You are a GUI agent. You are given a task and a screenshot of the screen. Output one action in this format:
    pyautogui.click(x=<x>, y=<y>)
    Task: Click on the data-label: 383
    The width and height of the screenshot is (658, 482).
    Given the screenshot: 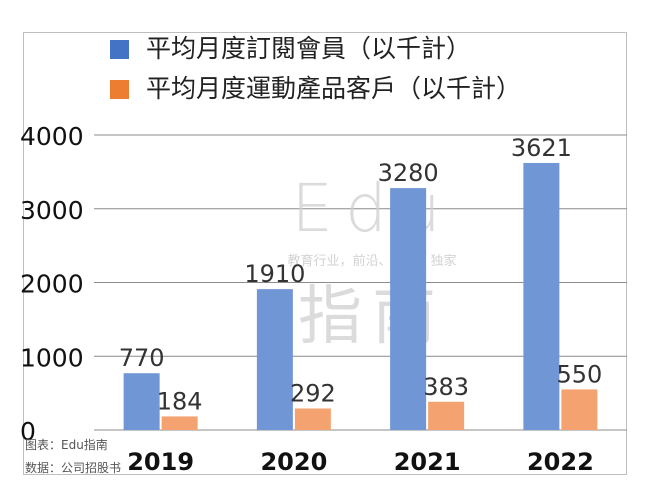 What is the action you would take?
    pyautogui.click(x=446, y=387)
    